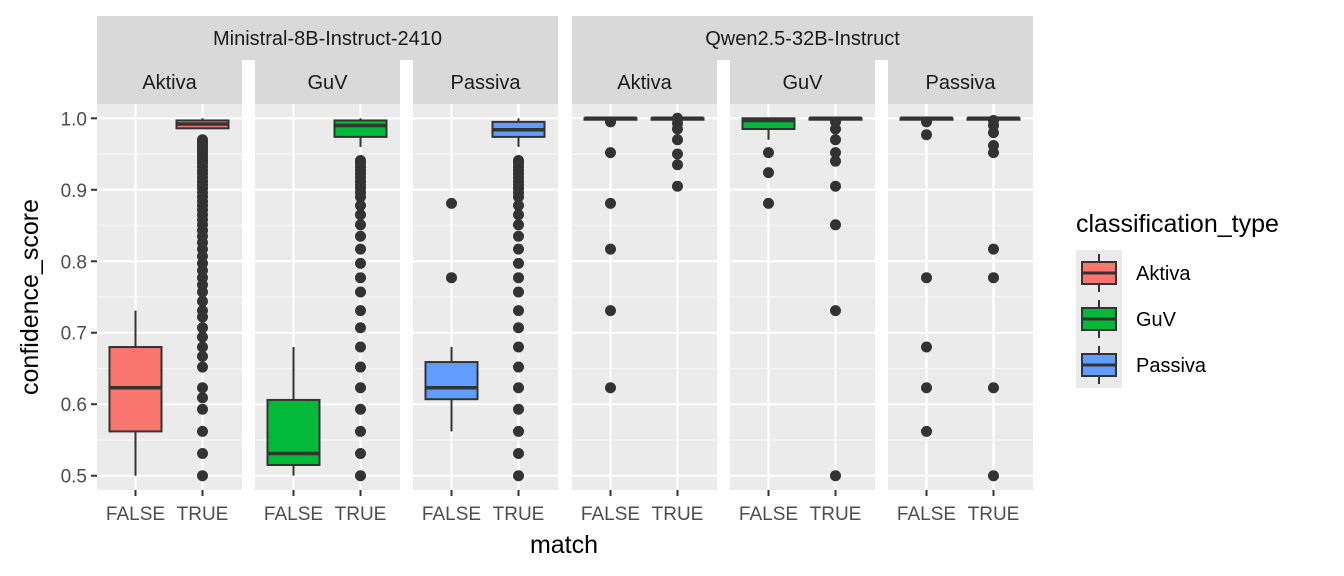  What do you see at coordinates (1171, 366) in the screenshot?
I see `legend-label: Passiva` at bounding box center [1171, 366].